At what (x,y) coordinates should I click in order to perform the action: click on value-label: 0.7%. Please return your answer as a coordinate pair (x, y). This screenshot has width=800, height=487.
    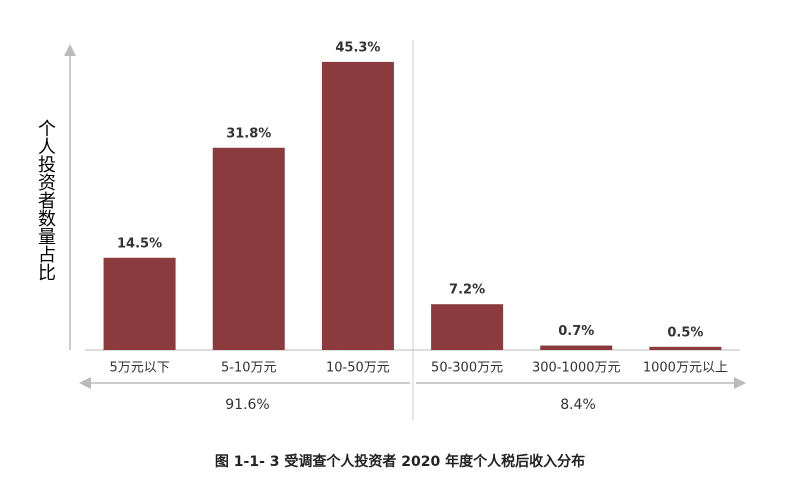
    Looking at the image, I should click on (576, 331).